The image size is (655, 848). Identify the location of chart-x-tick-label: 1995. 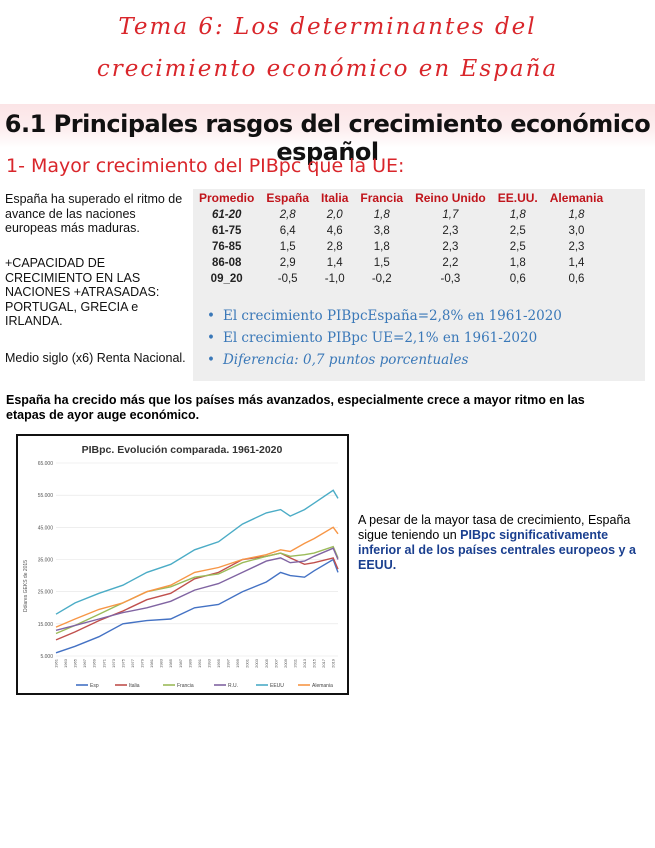
(218, 663).